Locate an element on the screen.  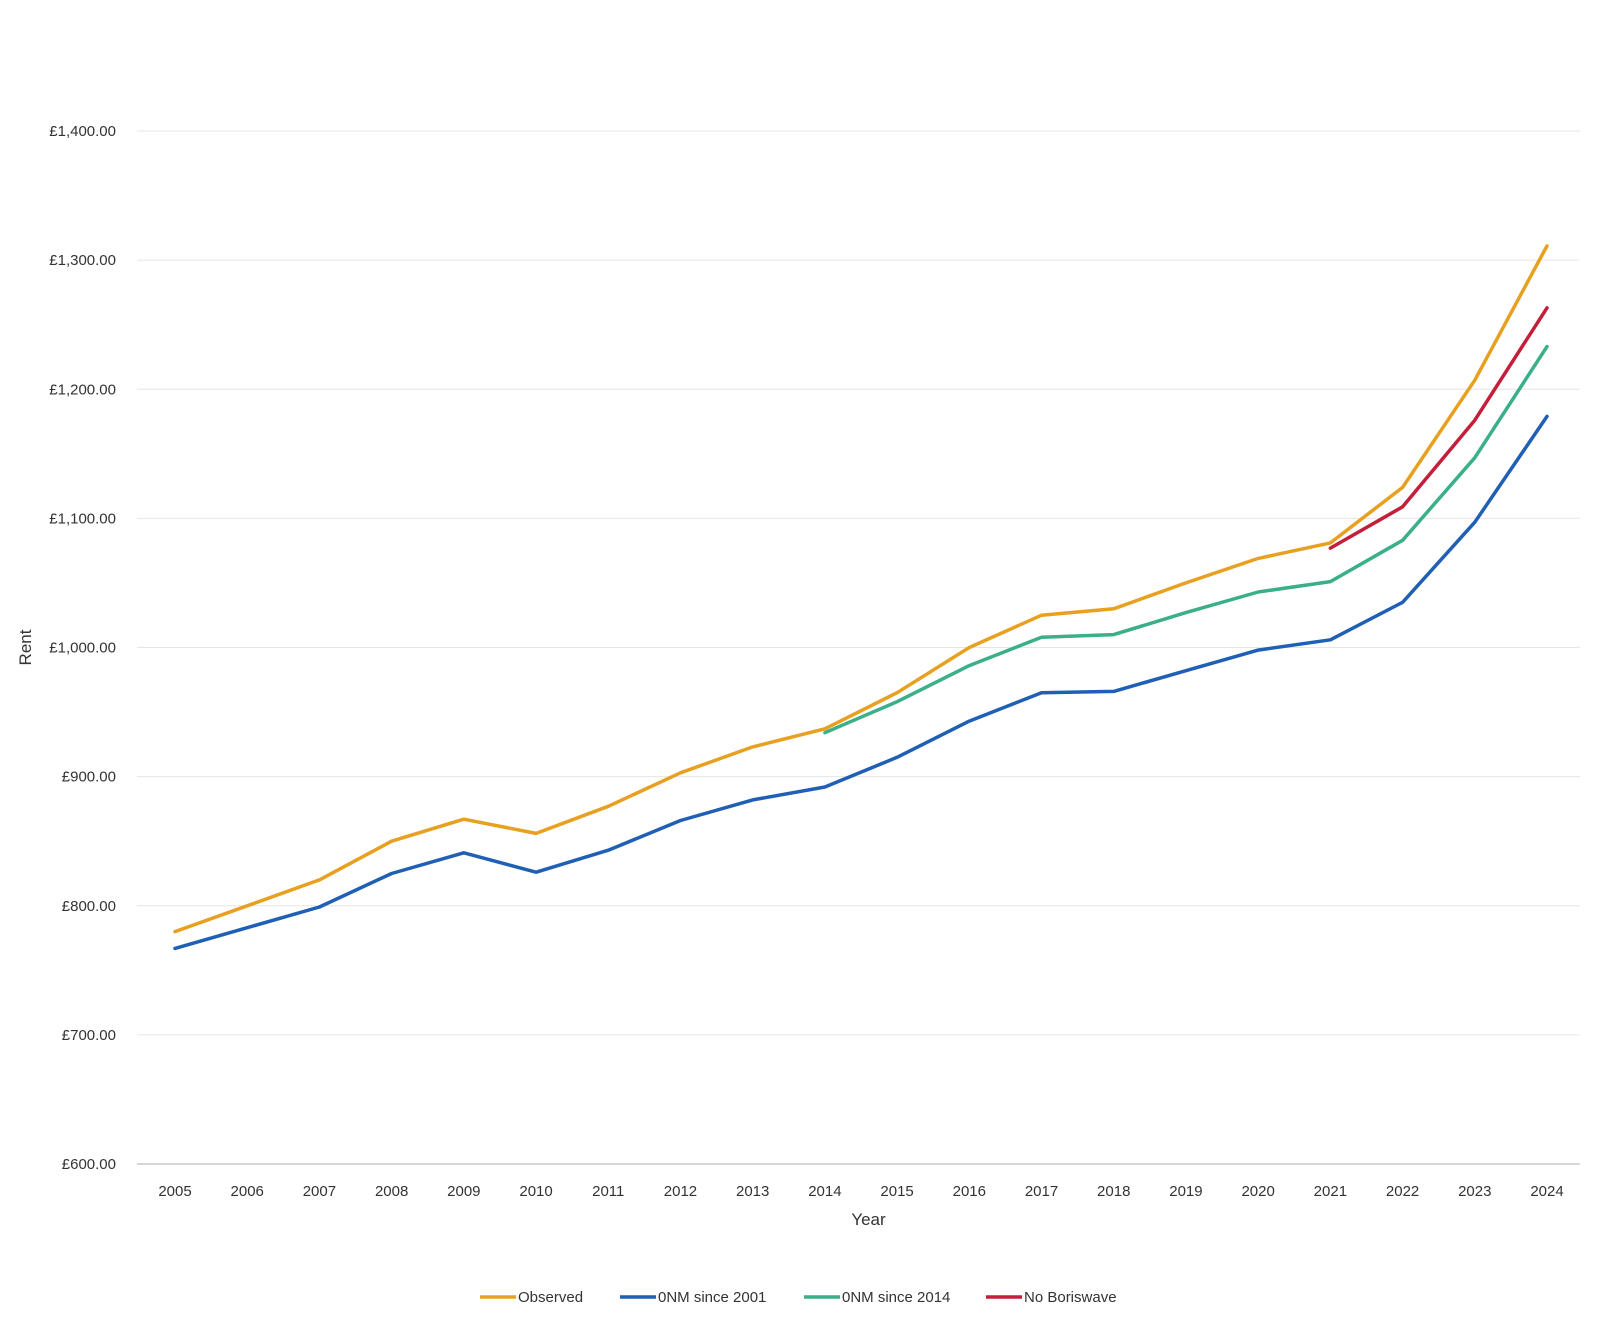
y-tick-label: £1,000.00 is located at coordinates (82, 648).